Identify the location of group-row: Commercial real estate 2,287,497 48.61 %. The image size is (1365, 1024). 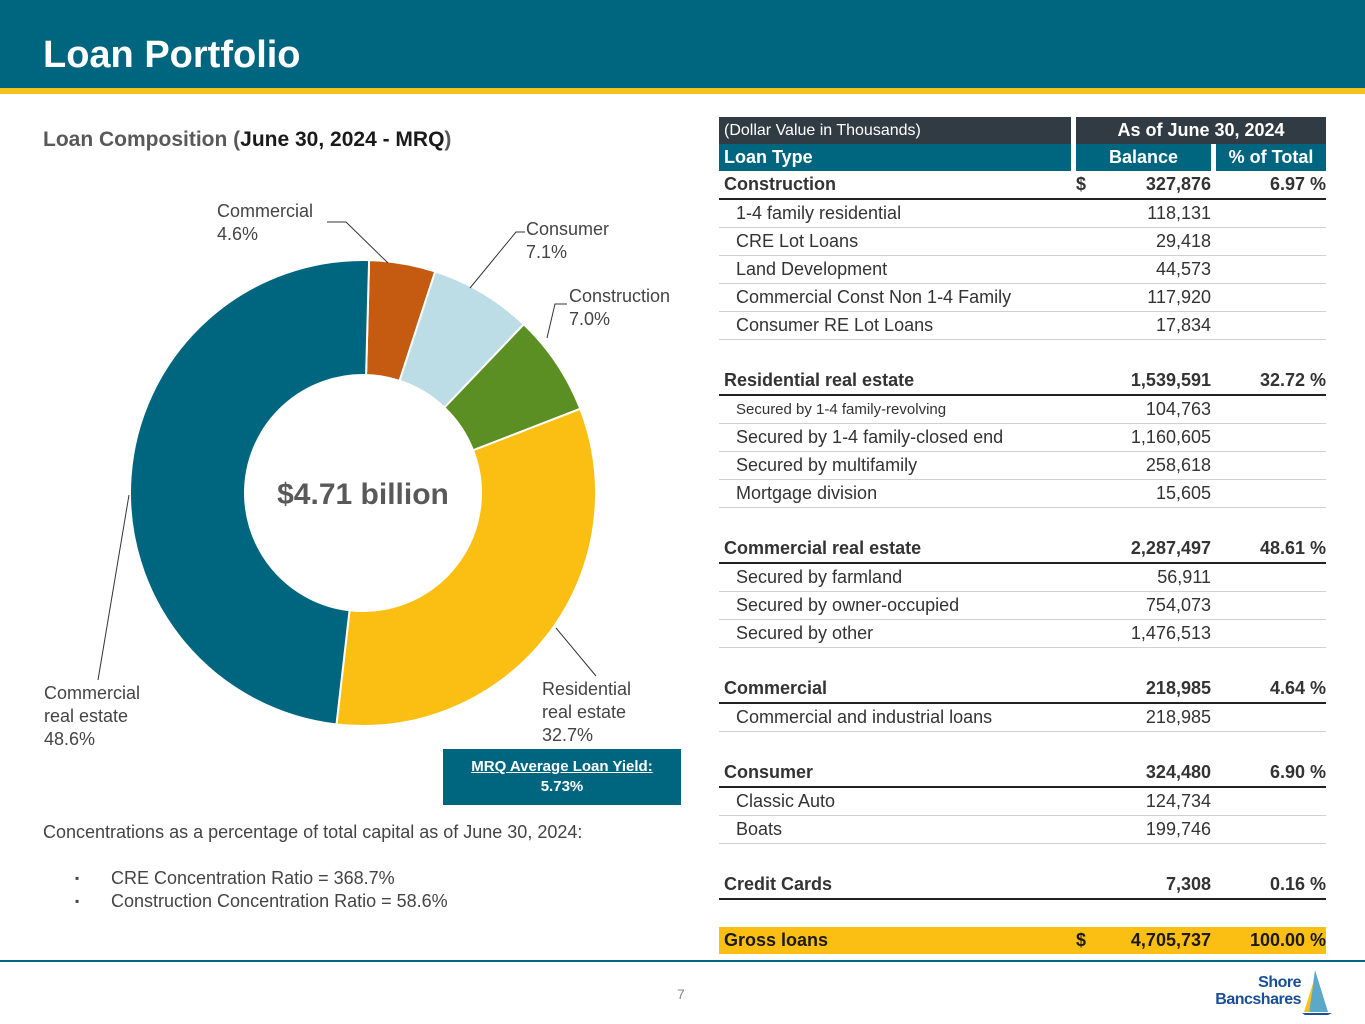
(1022, 549).